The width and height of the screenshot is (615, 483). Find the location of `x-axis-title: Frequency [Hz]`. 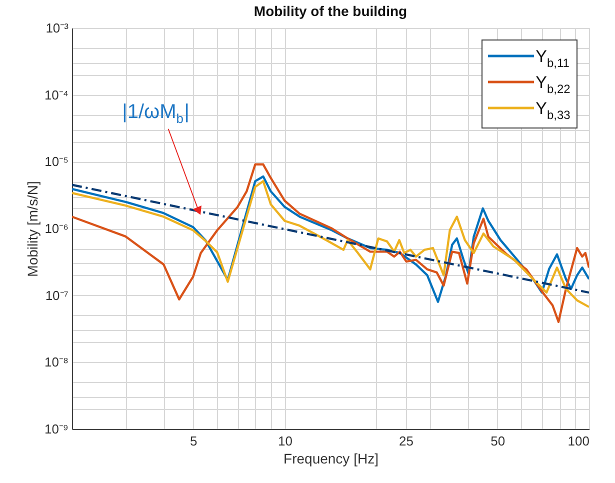

x-axis-title: Frequency [Hz] is located at coordinates (331, 458).